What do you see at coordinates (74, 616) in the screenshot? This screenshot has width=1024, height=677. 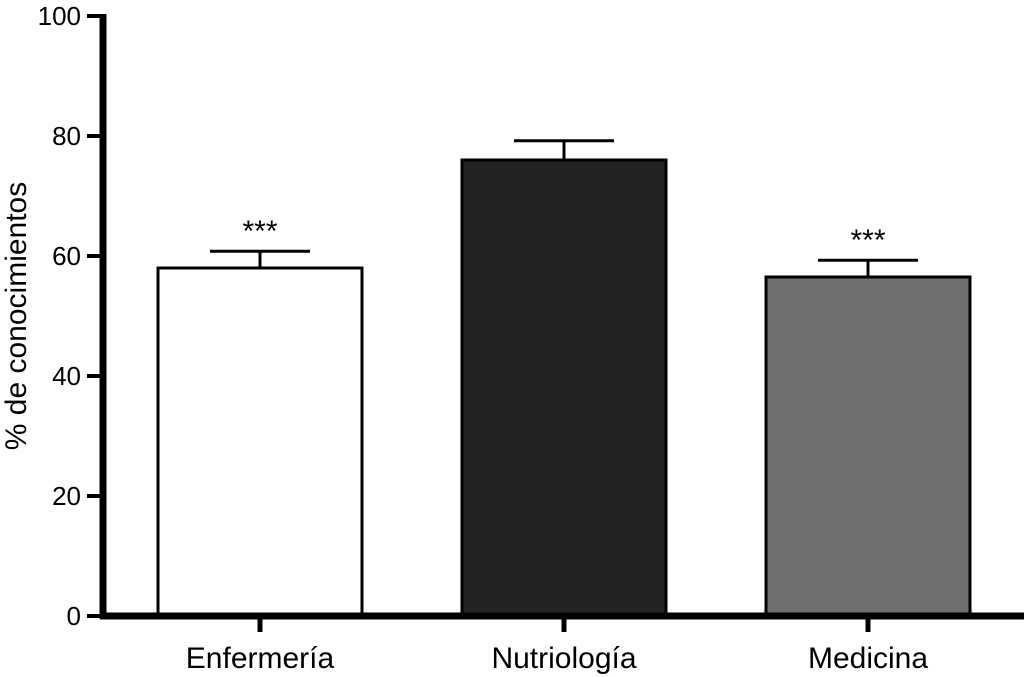 I see `y-tick-label-1: 0` at bounding box center [74, 616].